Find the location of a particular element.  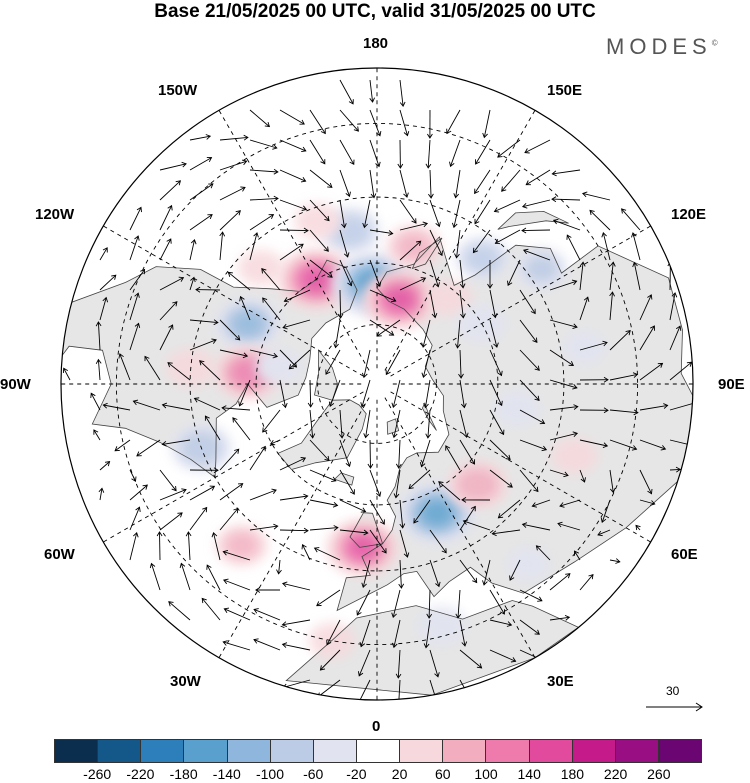

longitude-label-30w: 30W is located at coordinates (185, 681).